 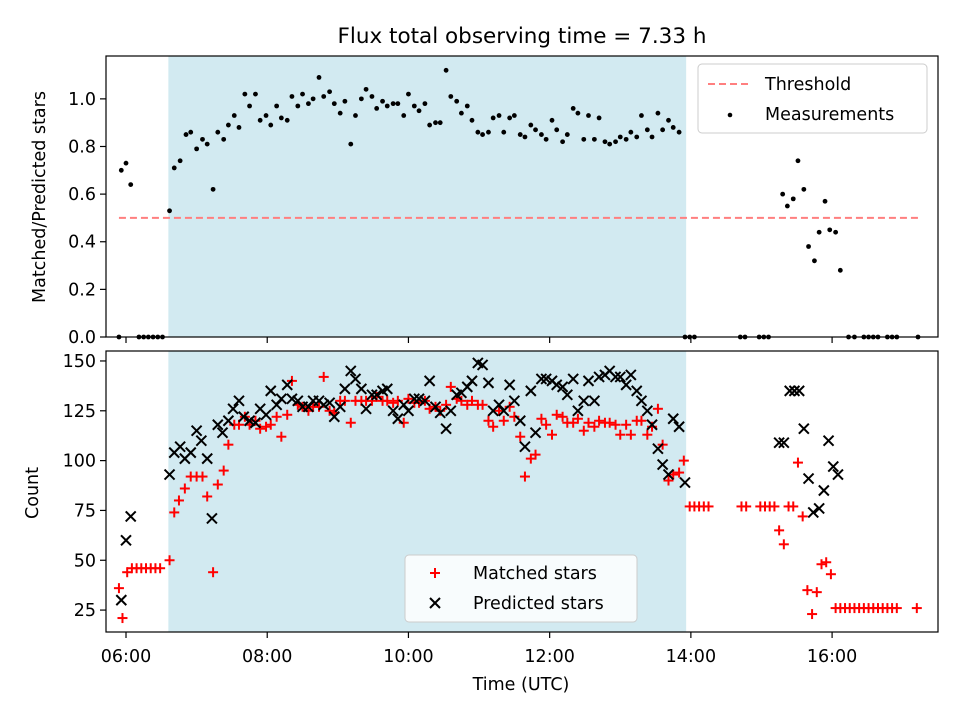 I want to click on top-y-tick-label: 0.0, so click(x=82, y=338).